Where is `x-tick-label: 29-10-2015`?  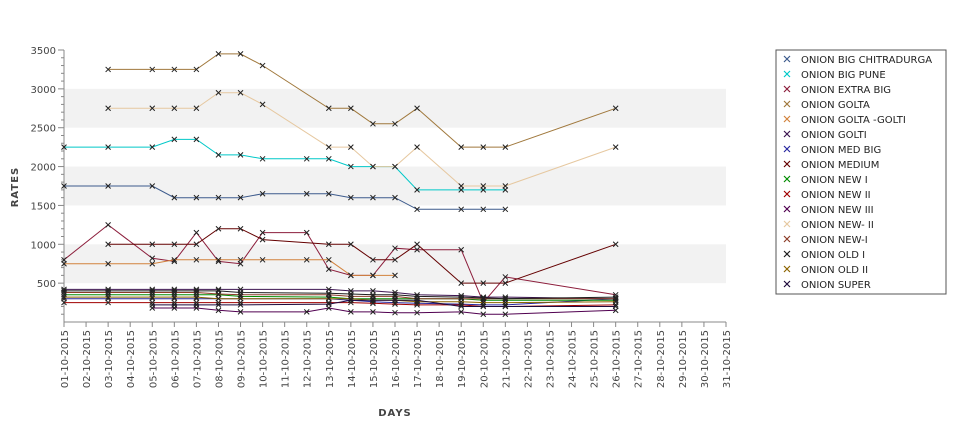
x-tick-label: 29-10-2015 is located at coordinates (683, 359).